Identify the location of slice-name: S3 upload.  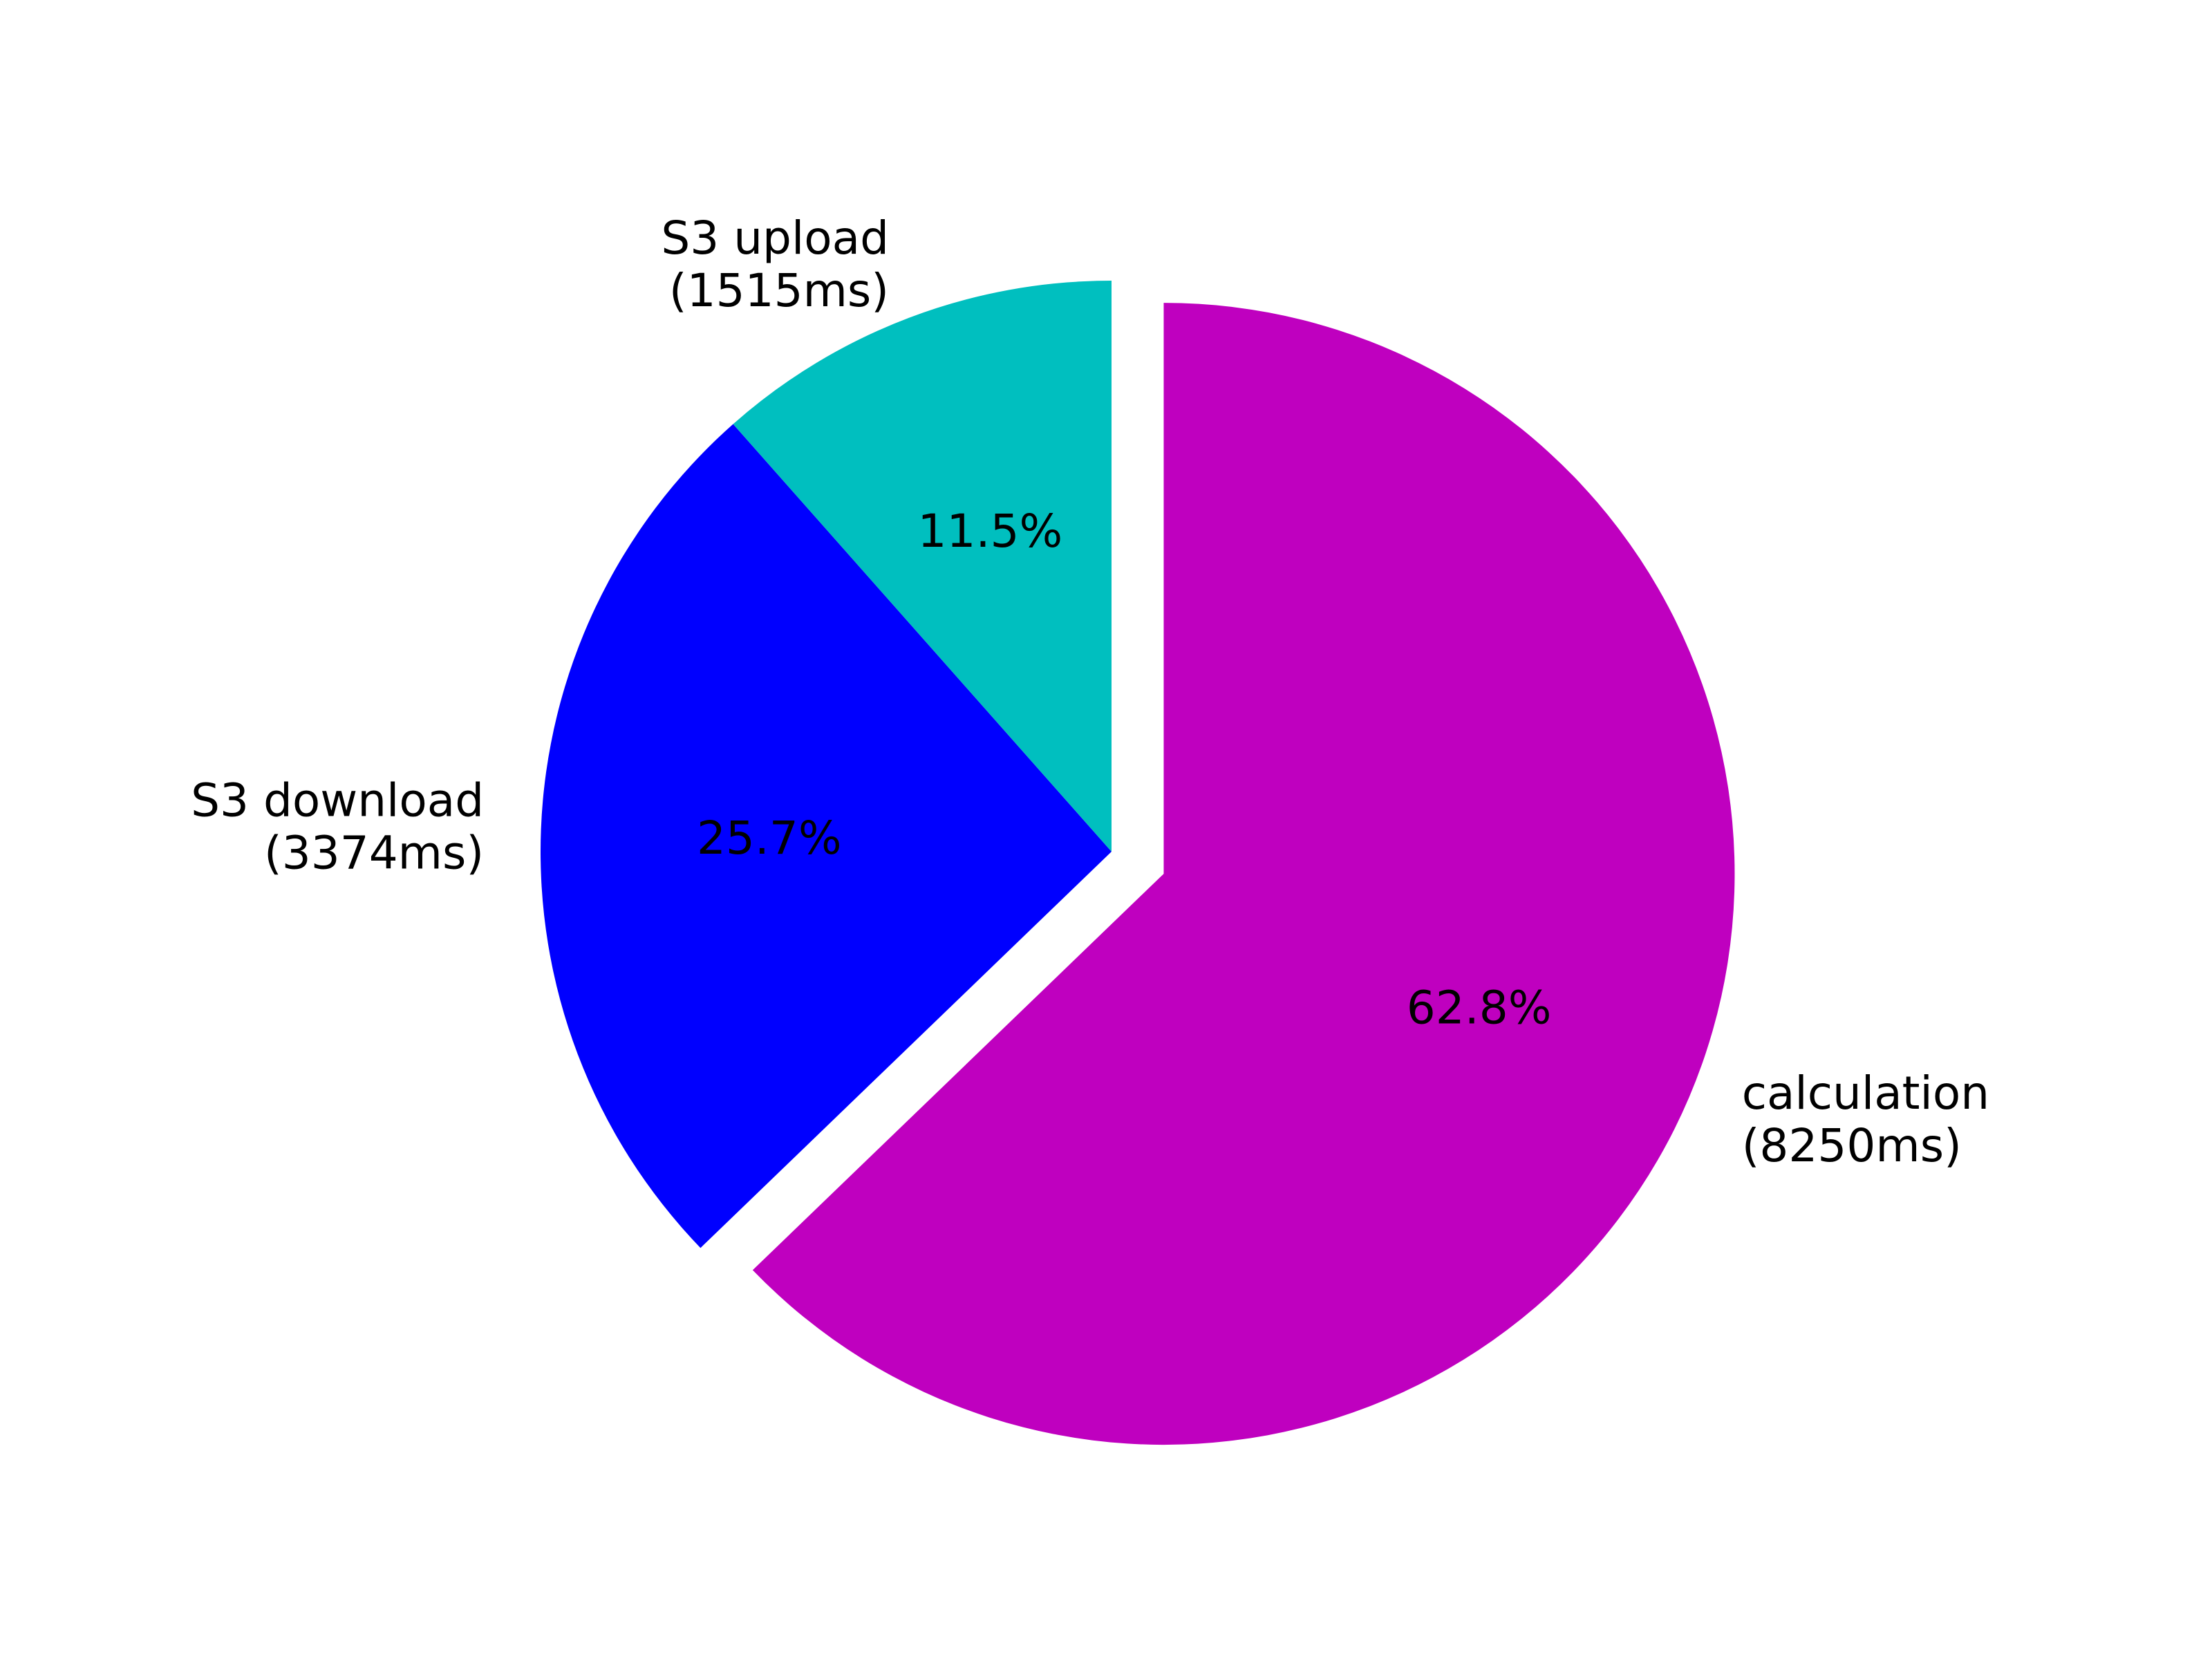
(775, 239).